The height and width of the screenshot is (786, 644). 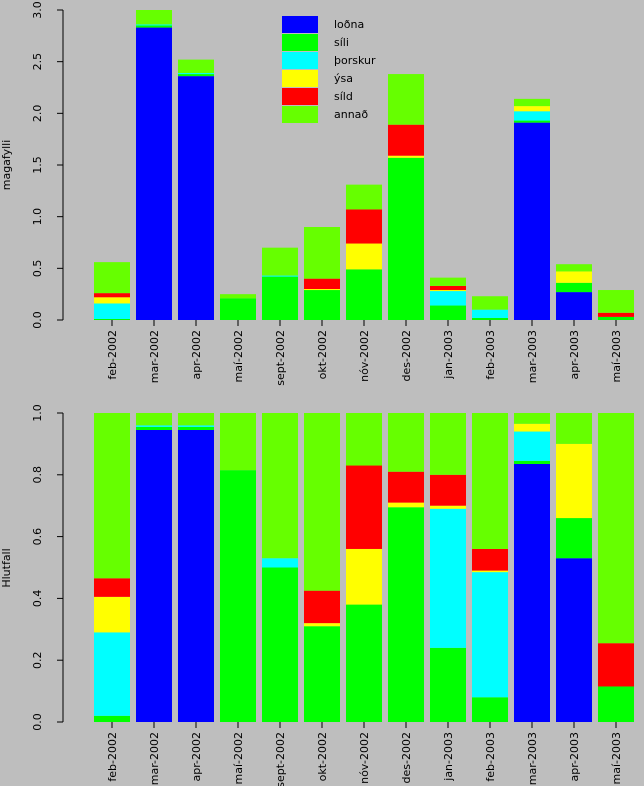 I want to click on x-tick-label: mar-2003, so click(x=532, y=758).